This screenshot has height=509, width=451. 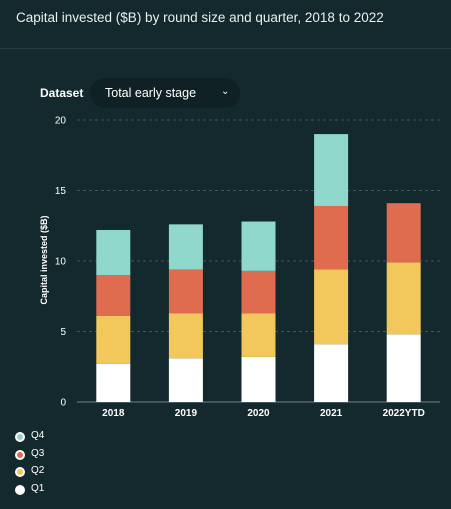 I want to click on legend-label: Q3, so click(x=38, y=453).